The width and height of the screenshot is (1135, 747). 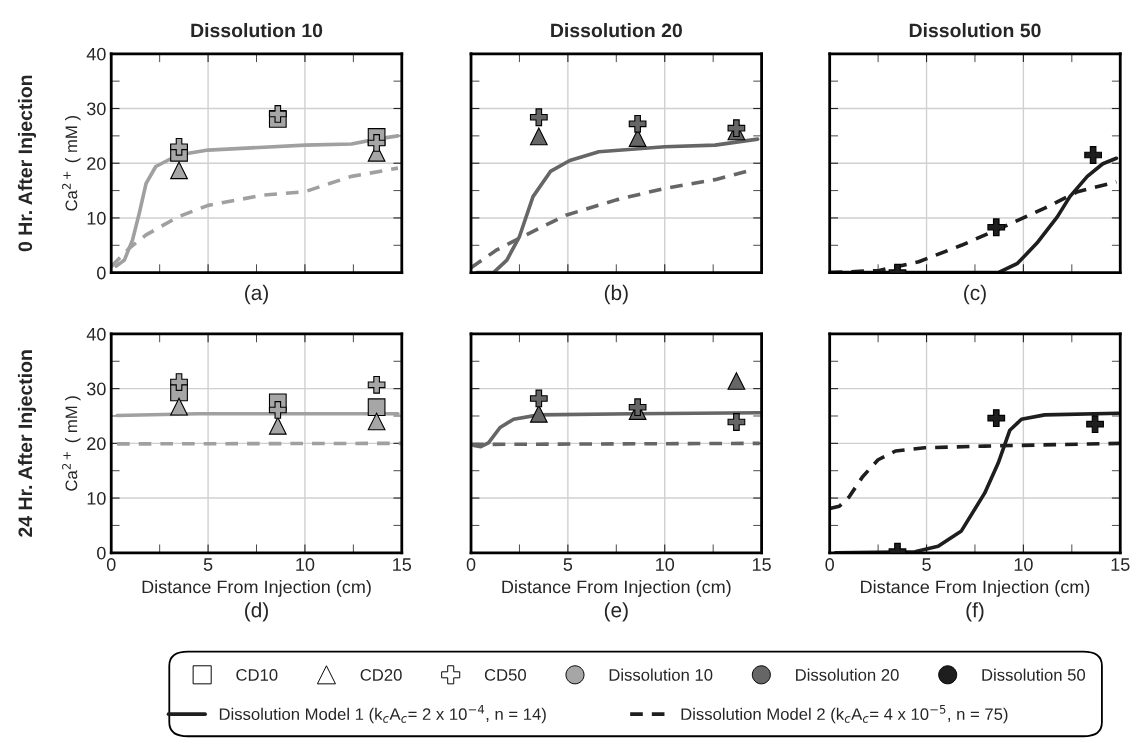 What do you see at coordinates (257, 675) in the screenshot?
I see `legend-label: CD10` at bounding box center [257, 675].